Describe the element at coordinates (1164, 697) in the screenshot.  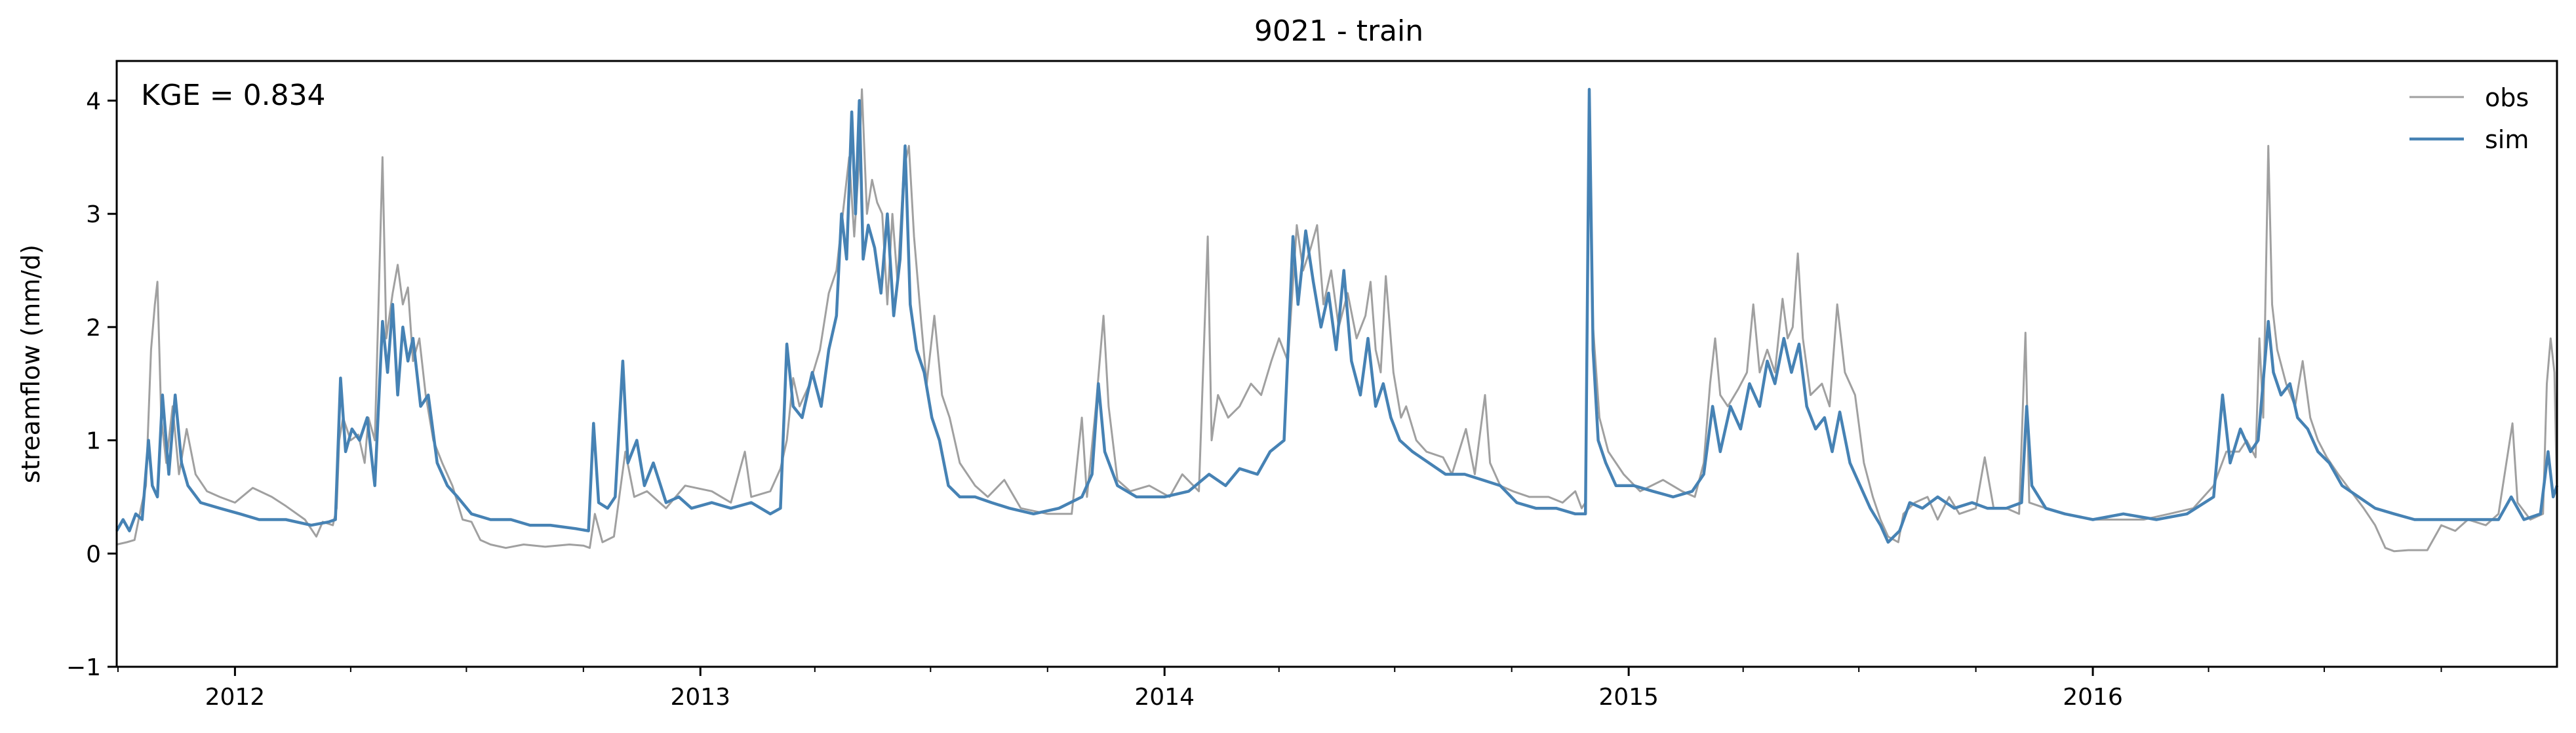
I see `x-tick-label: 2014` at that location.